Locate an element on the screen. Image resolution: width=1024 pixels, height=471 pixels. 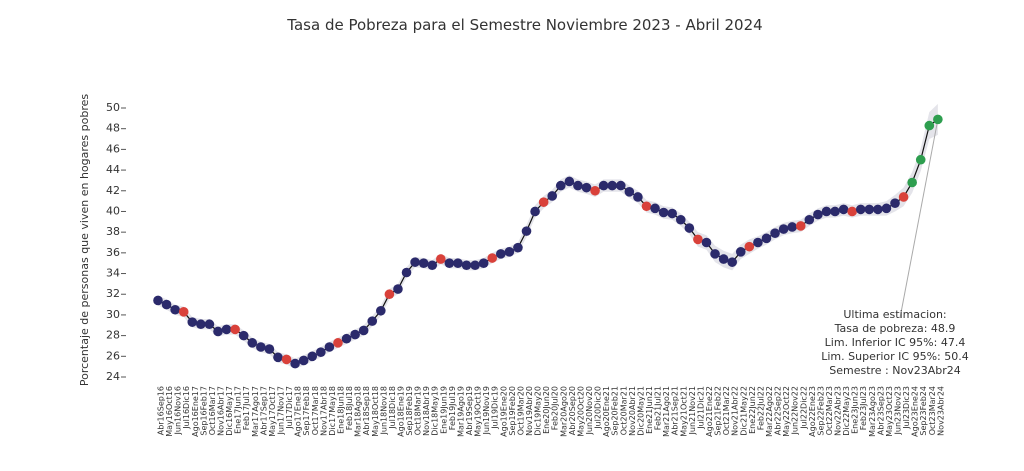
x-tick-label: Dic16May17 is located at coordinates (229, 411).